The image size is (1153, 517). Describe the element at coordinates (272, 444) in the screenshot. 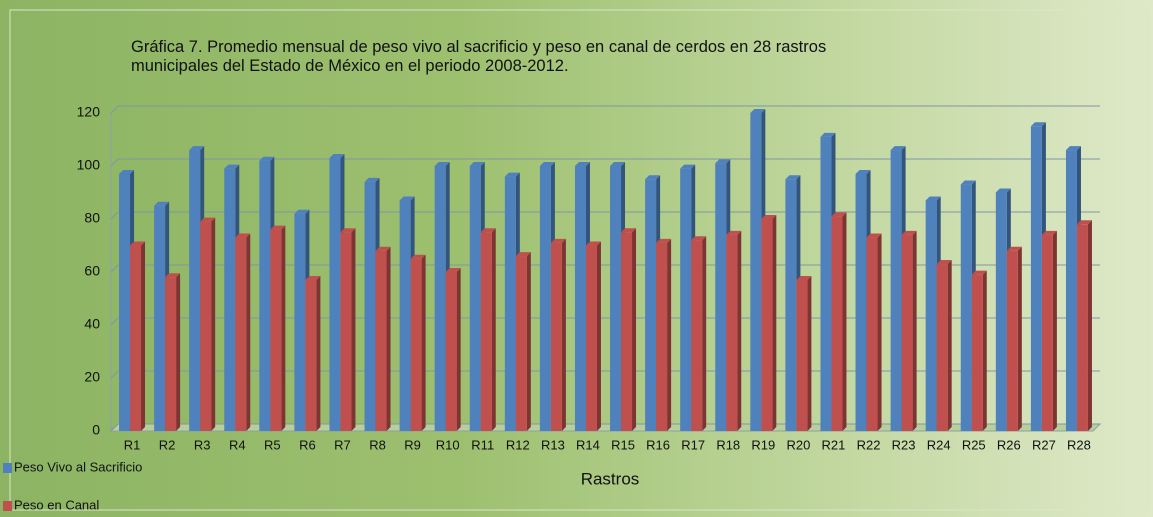

I see `x-tick-label: R5` at that location.